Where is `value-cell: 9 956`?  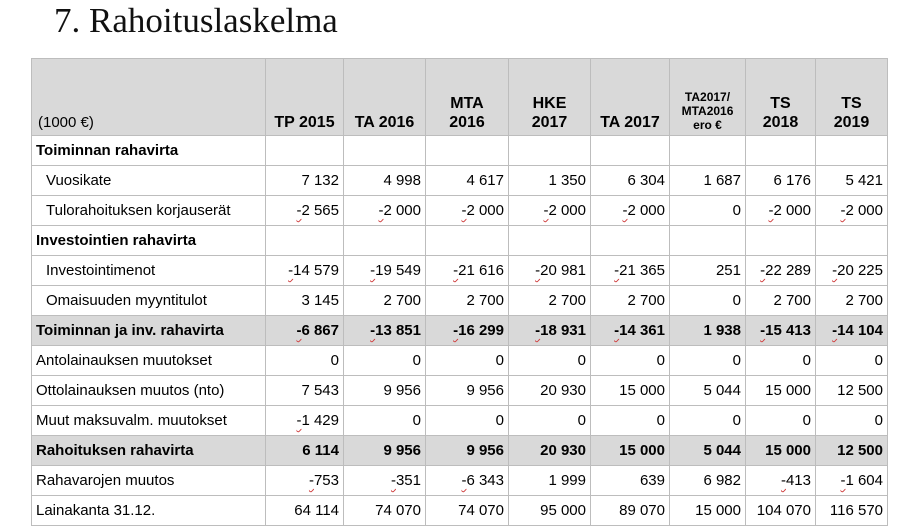 value-cell: 9 956 is located at coordinates (384, 450).